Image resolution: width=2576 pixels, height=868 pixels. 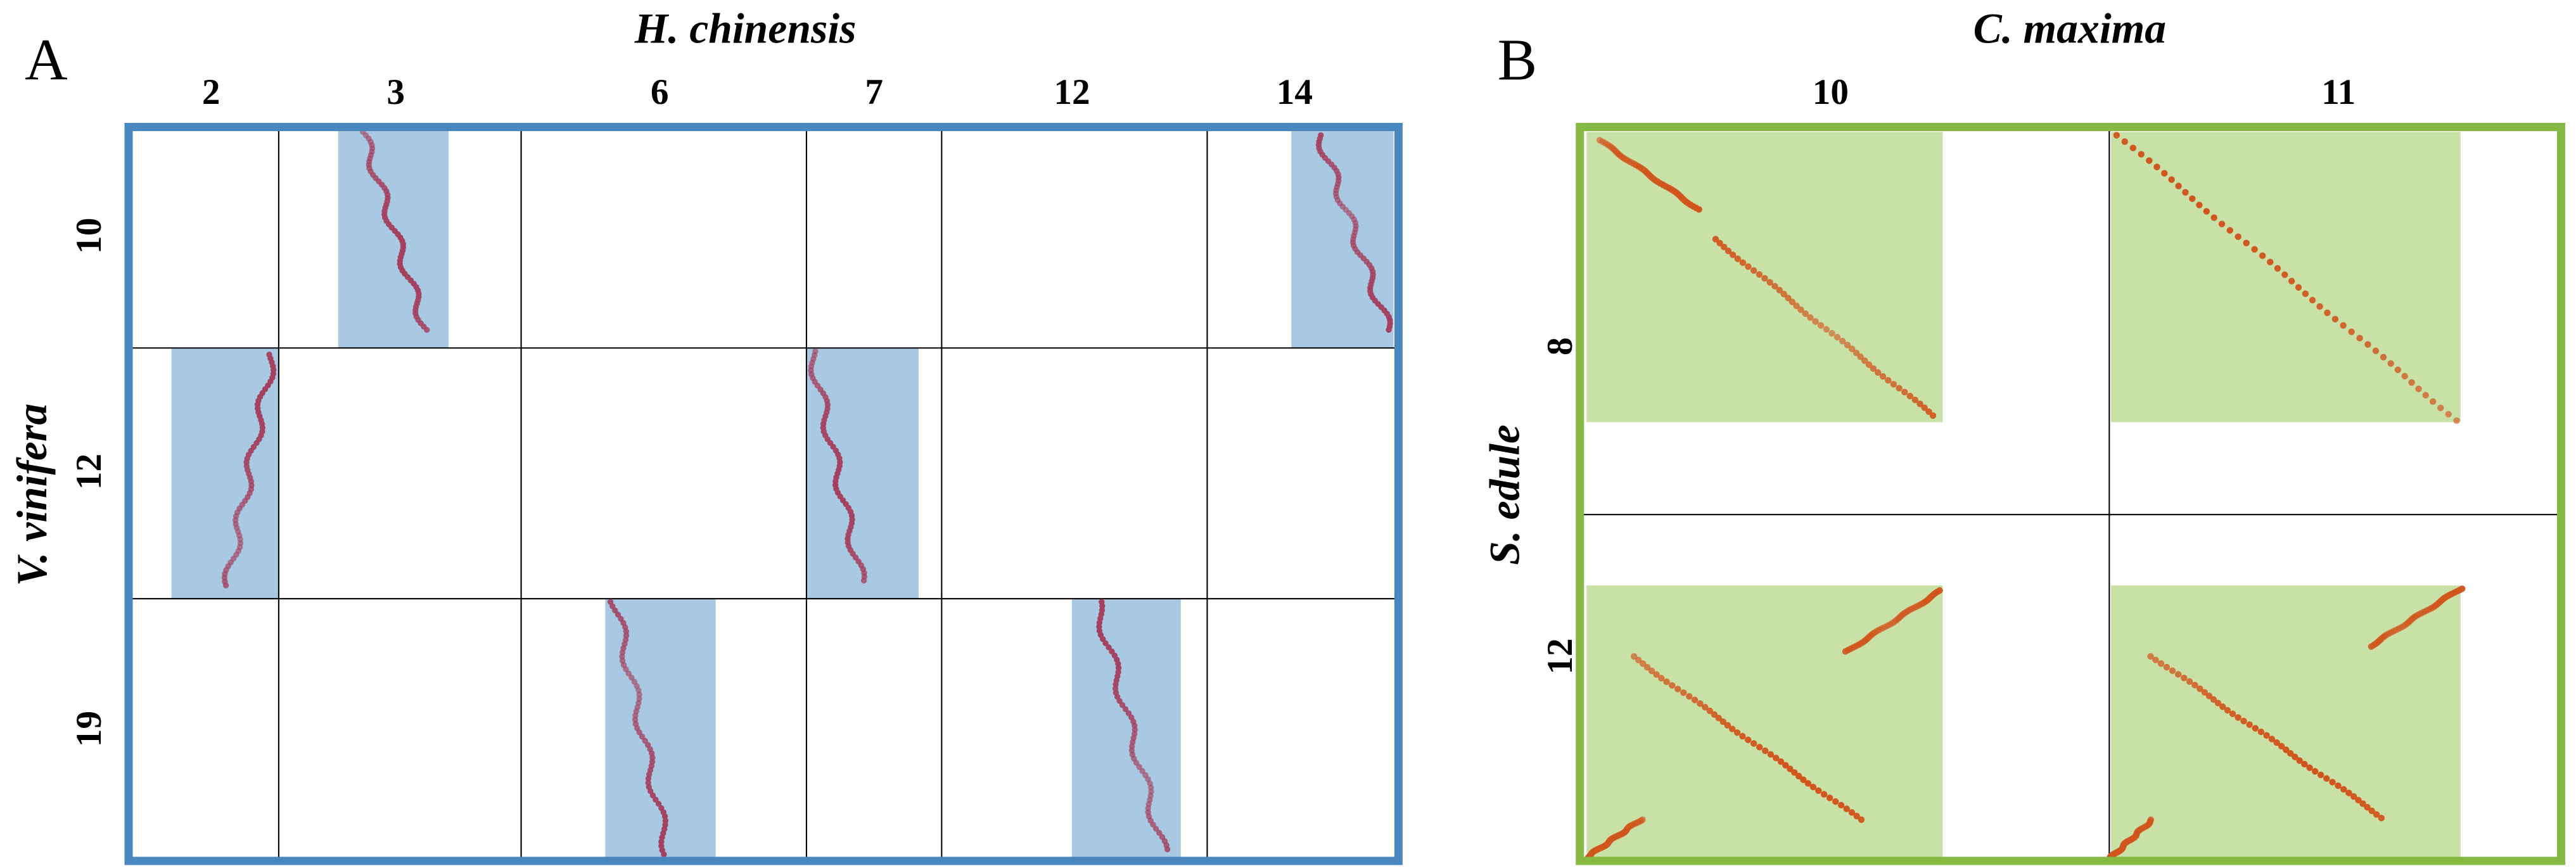 What do you see at coordinates (1831, 92) in the screenshot?
I see `col-label: 10` at bounding box center [1831, 92].